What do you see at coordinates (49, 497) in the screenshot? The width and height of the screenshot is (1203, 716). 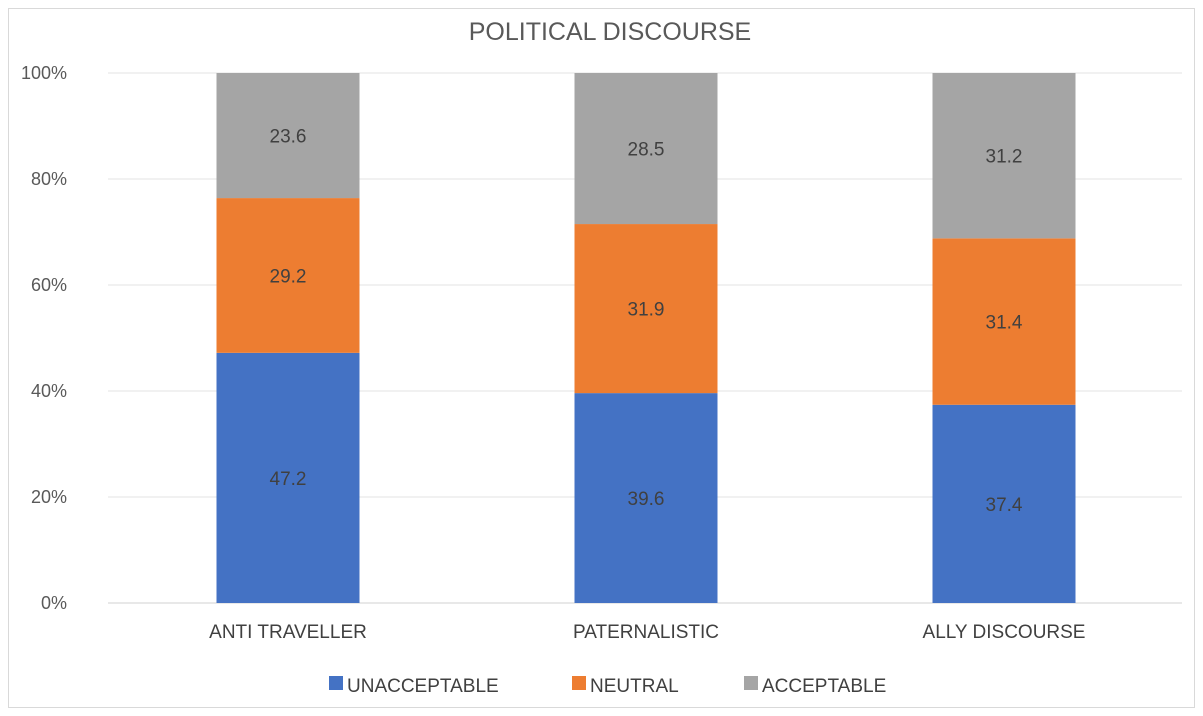 I see `y-tick-label: 20%` at bounding box center [49, 497].